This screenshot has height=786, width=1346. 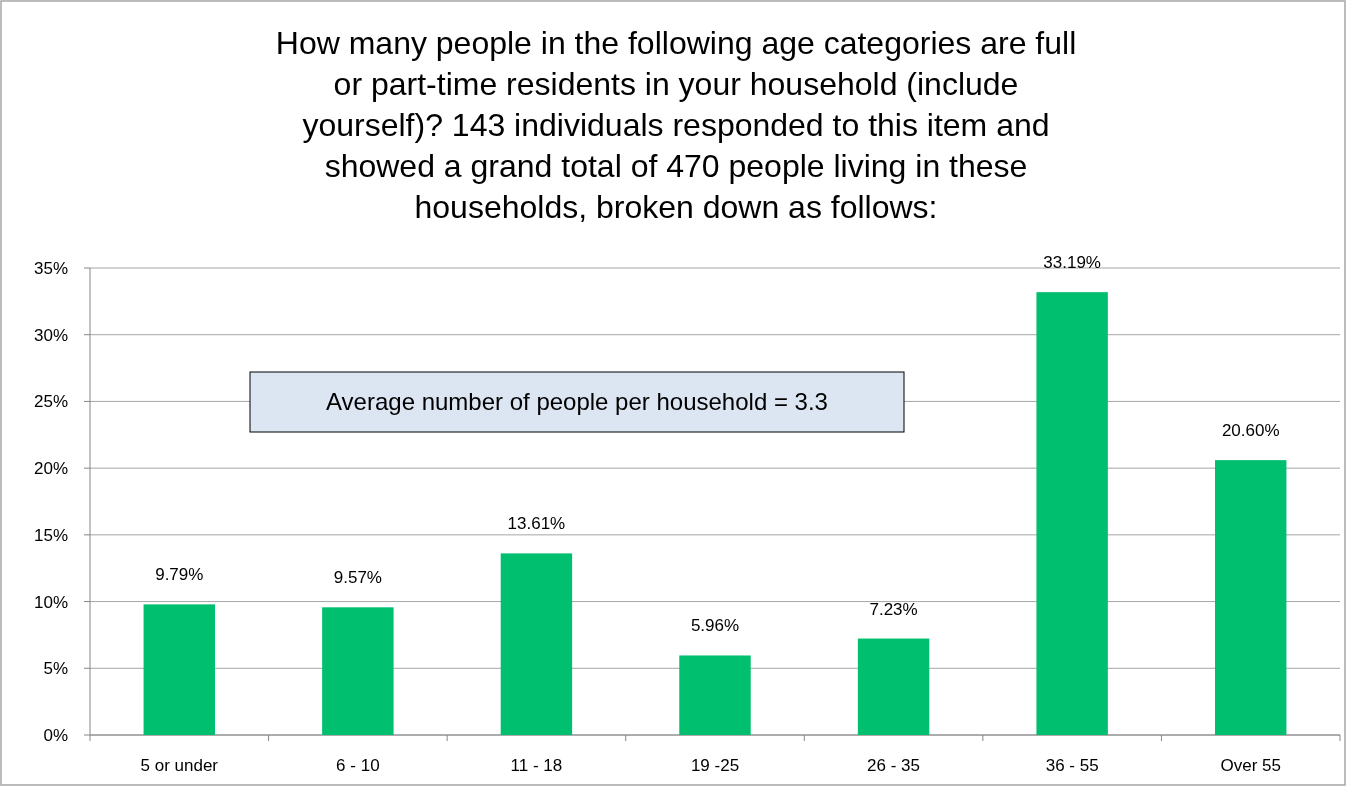 What do you see at coordinates (1072, 263) in the screenshot?
I see `data-label: 33.19%` at bounding box center [1072, 263].